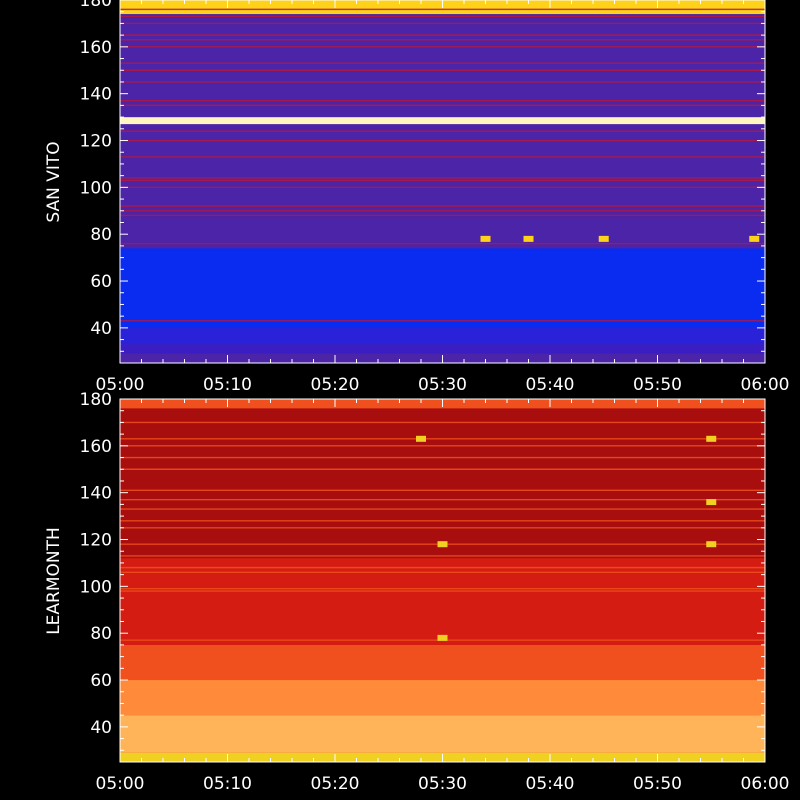 This screenshot has height=800, width=800. Describe the element at coordinates (96, 400) in the screenshot. I see `learmonth-y-tick-label: 180` at that location.